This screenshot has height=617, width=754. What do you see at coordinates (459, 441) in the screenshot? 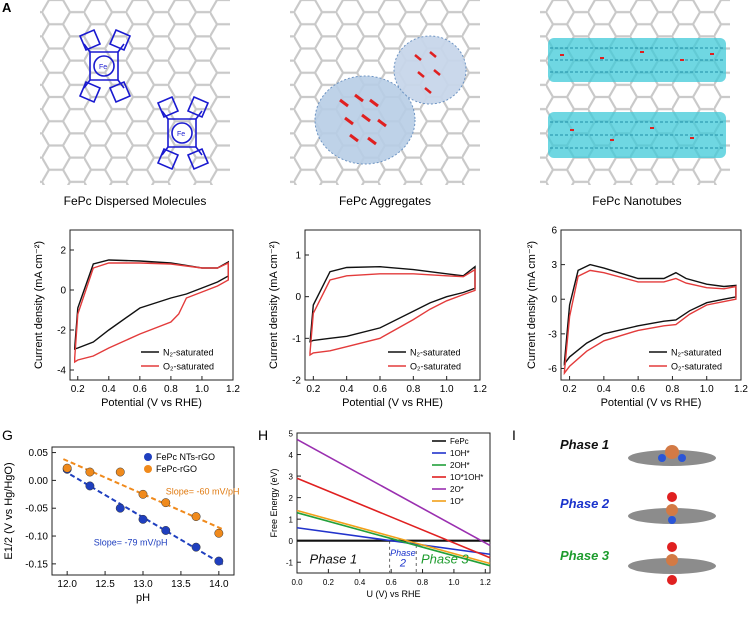
I see `legend-label: FePc` at bounding box center [459, 441].